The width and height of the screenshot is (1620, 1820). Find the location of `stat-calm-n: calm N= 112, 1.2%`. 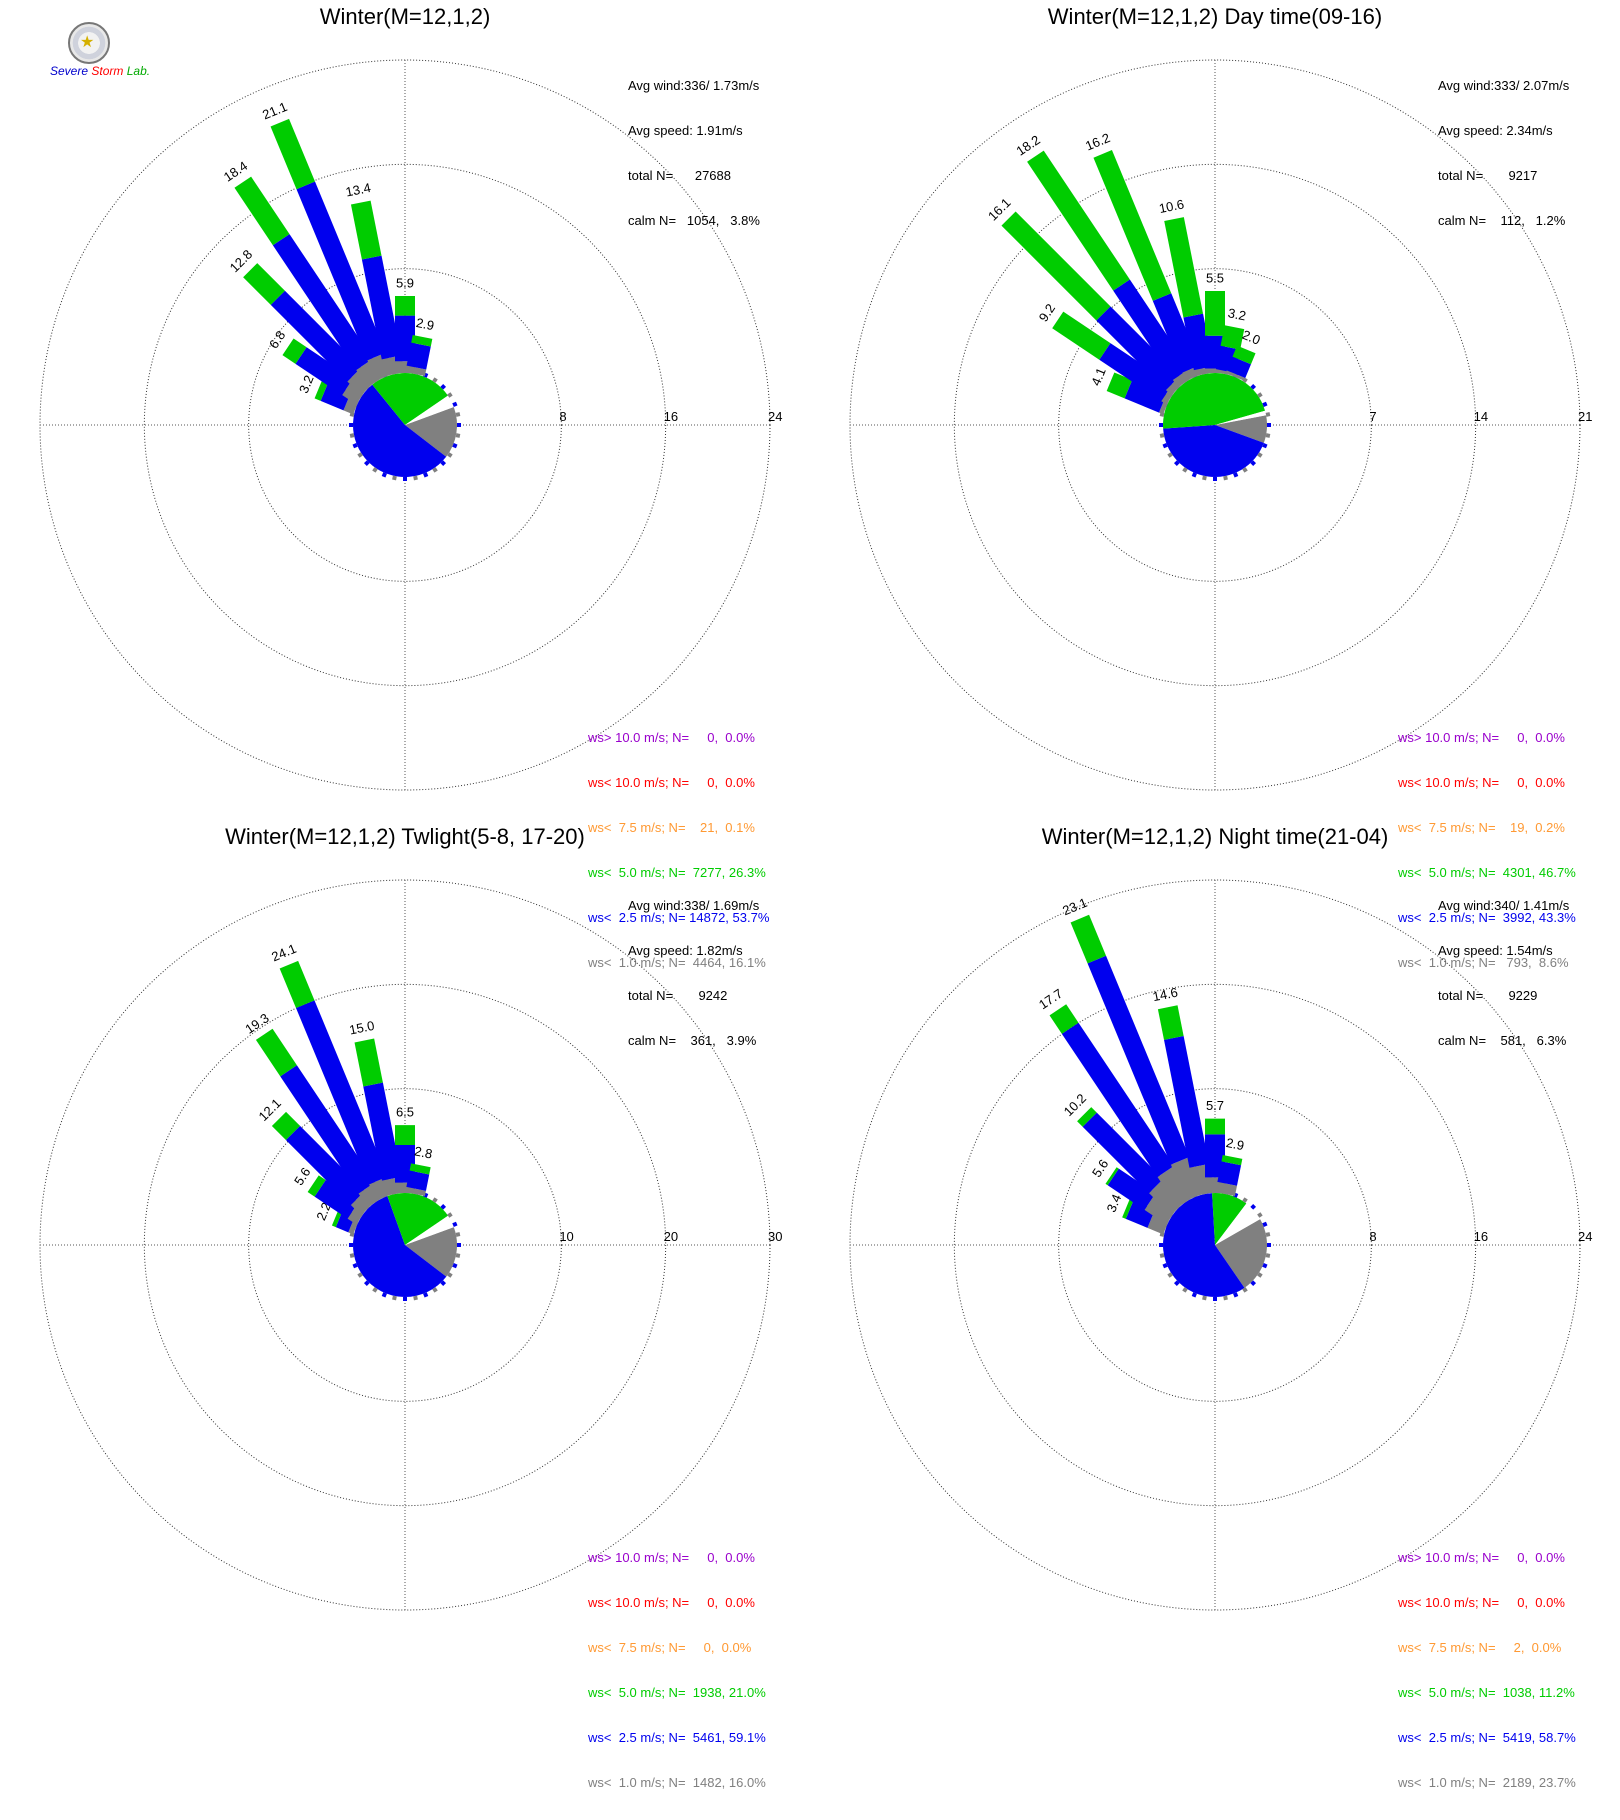

stat-calm-n: calm N= 112, 1.2% is located at coordinates (1502, 220).